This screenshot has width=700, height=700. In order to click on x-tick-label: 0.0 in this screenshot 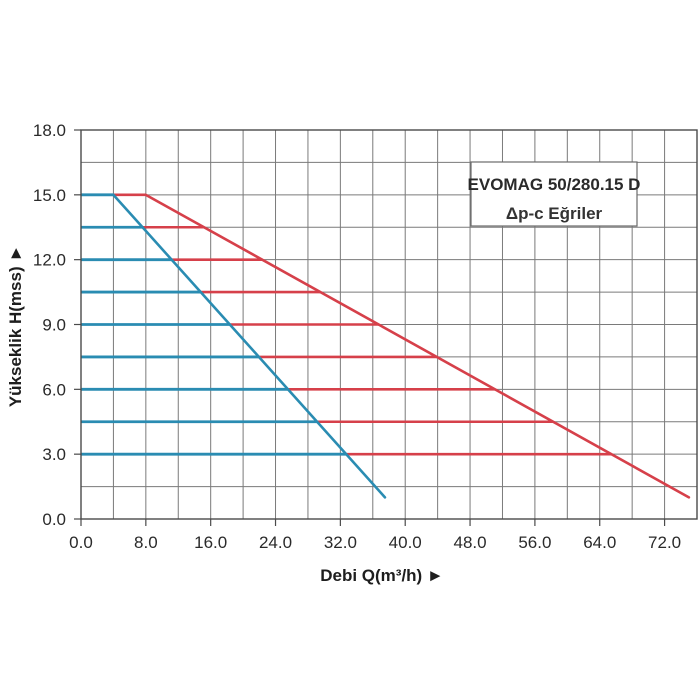, I will do `click(81, 542)`.